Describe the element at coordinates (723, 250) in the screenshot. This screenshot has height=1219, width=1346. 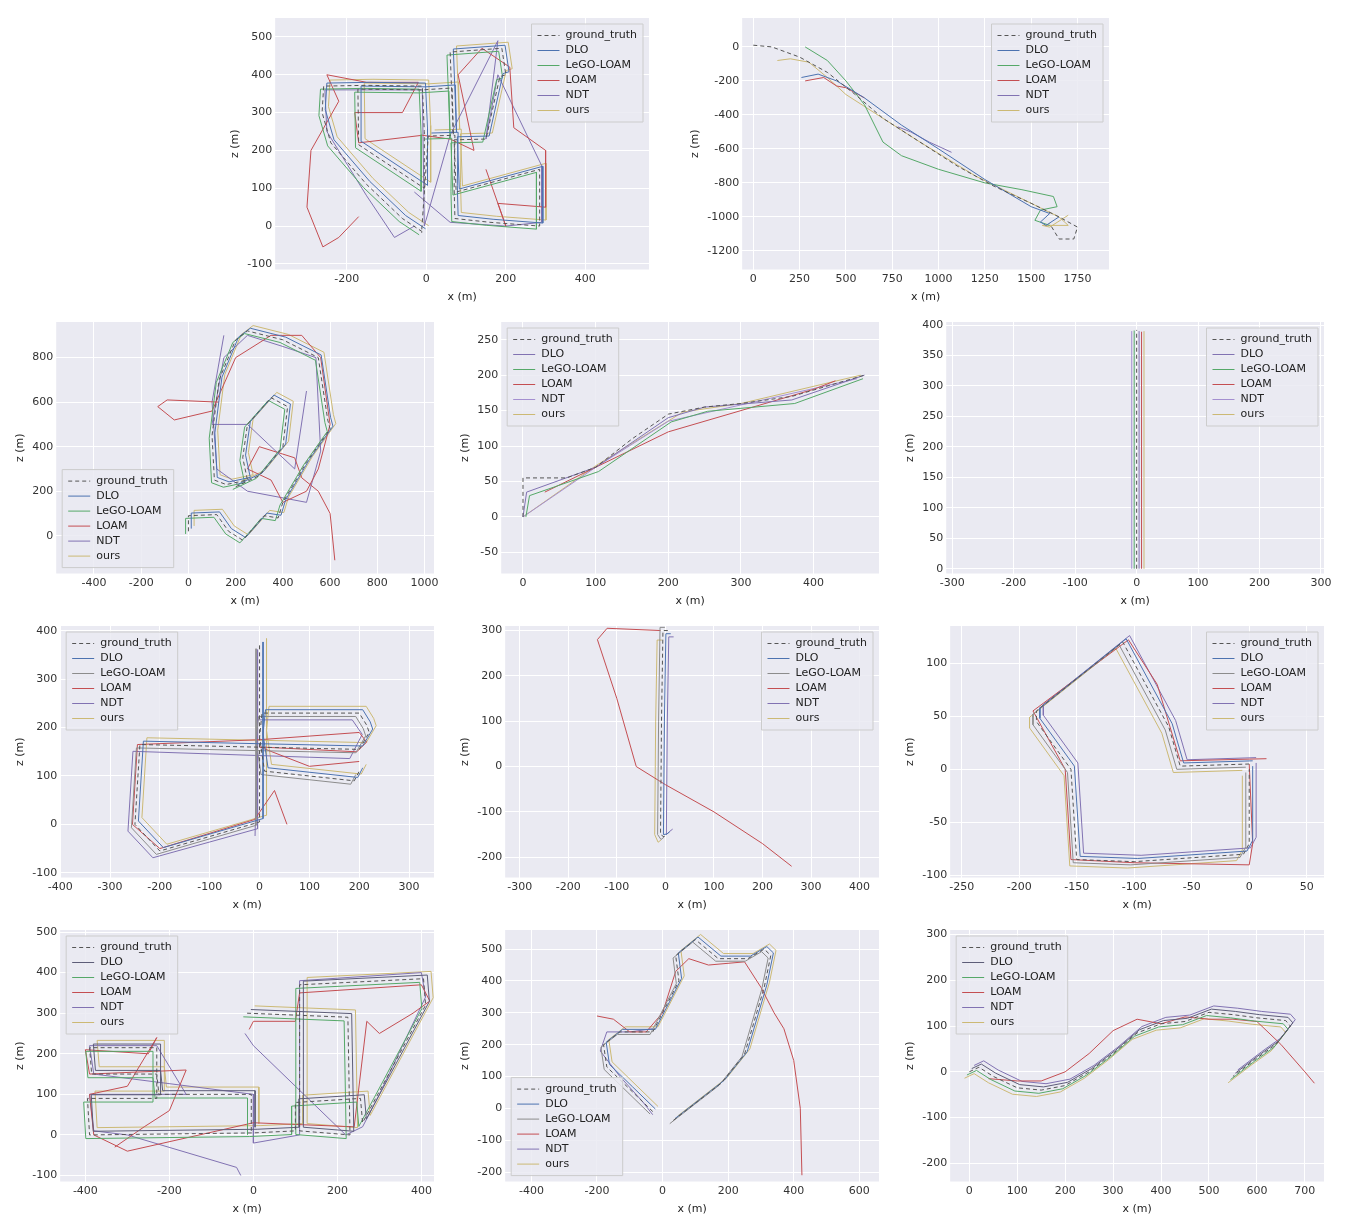
I see `y-tick-label: -1200` at that location.